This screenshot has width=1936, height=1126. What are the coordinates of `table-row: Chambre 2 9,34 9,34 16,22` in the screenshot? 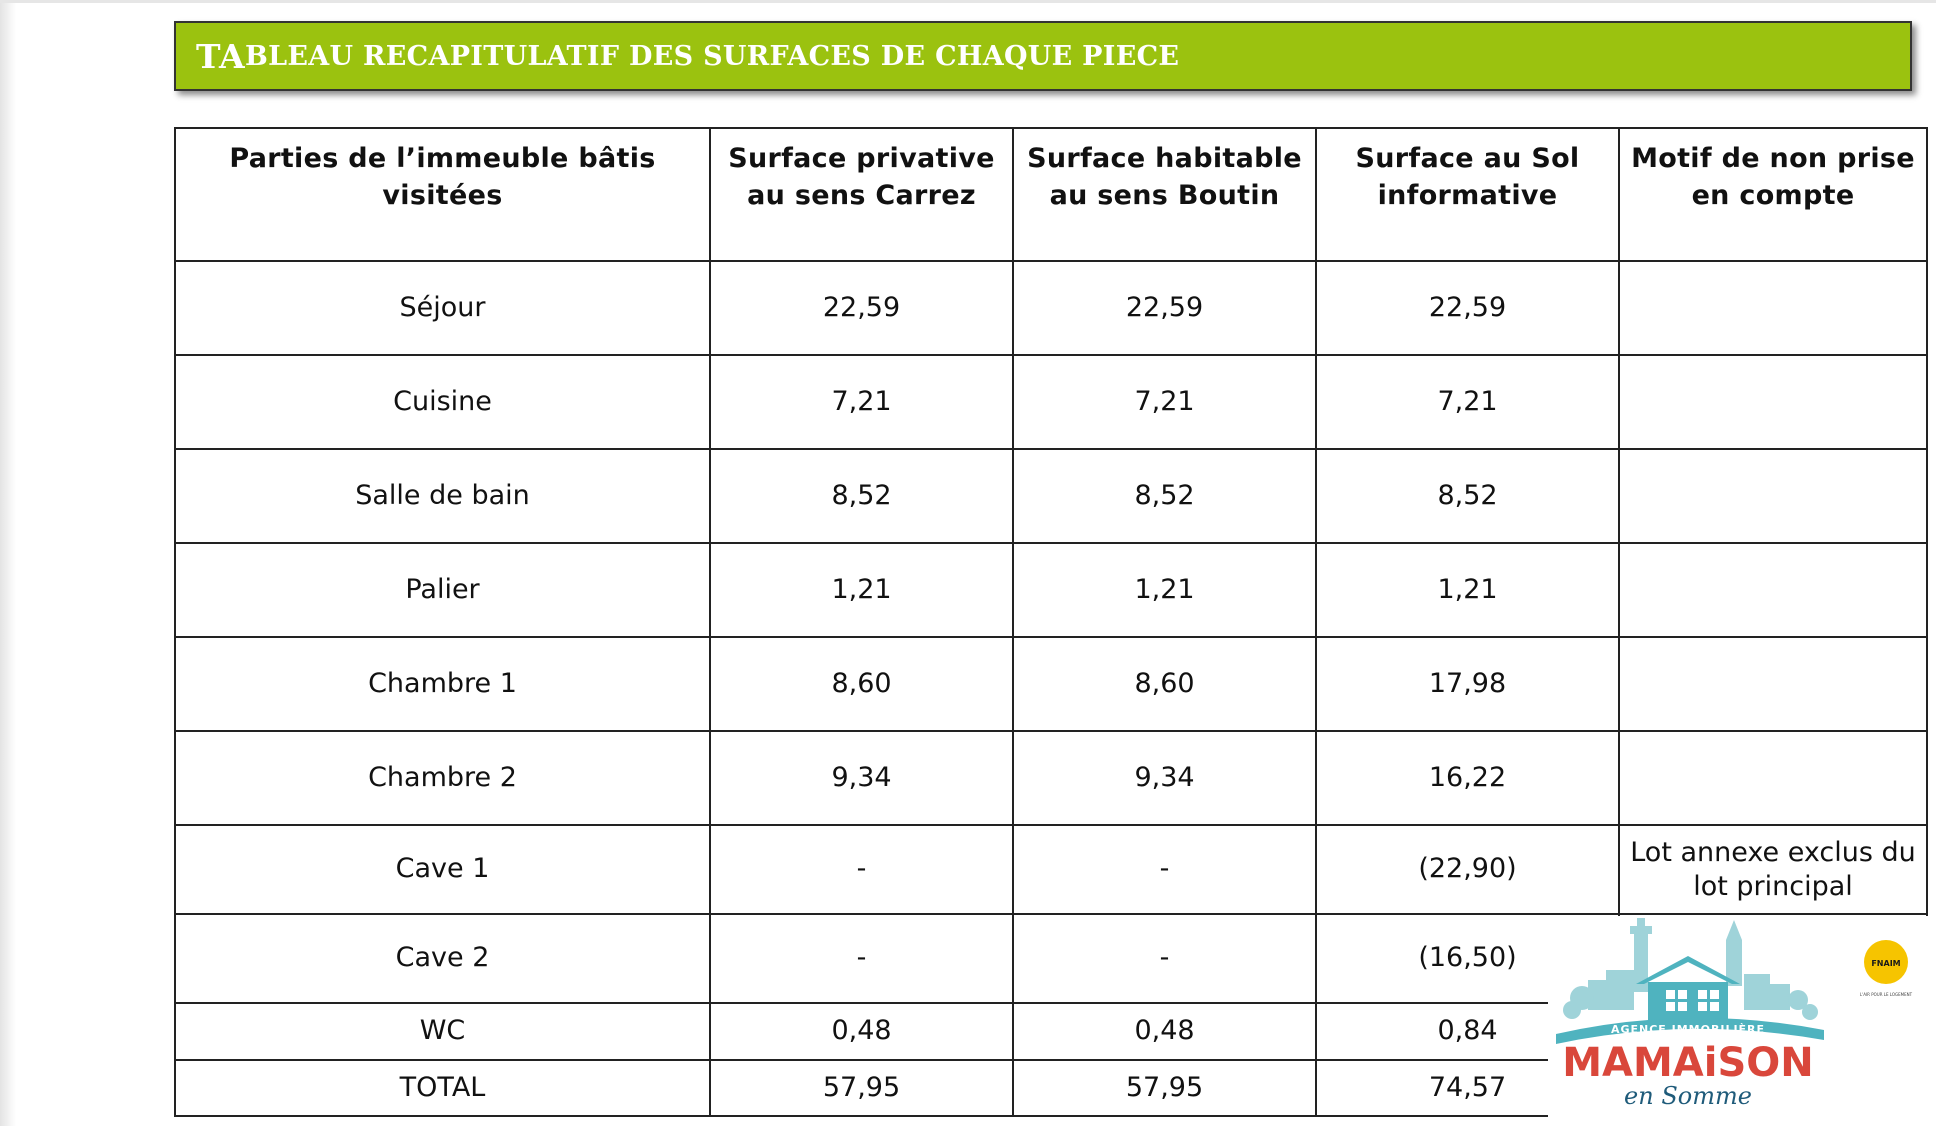 It's located at (1051, 778).